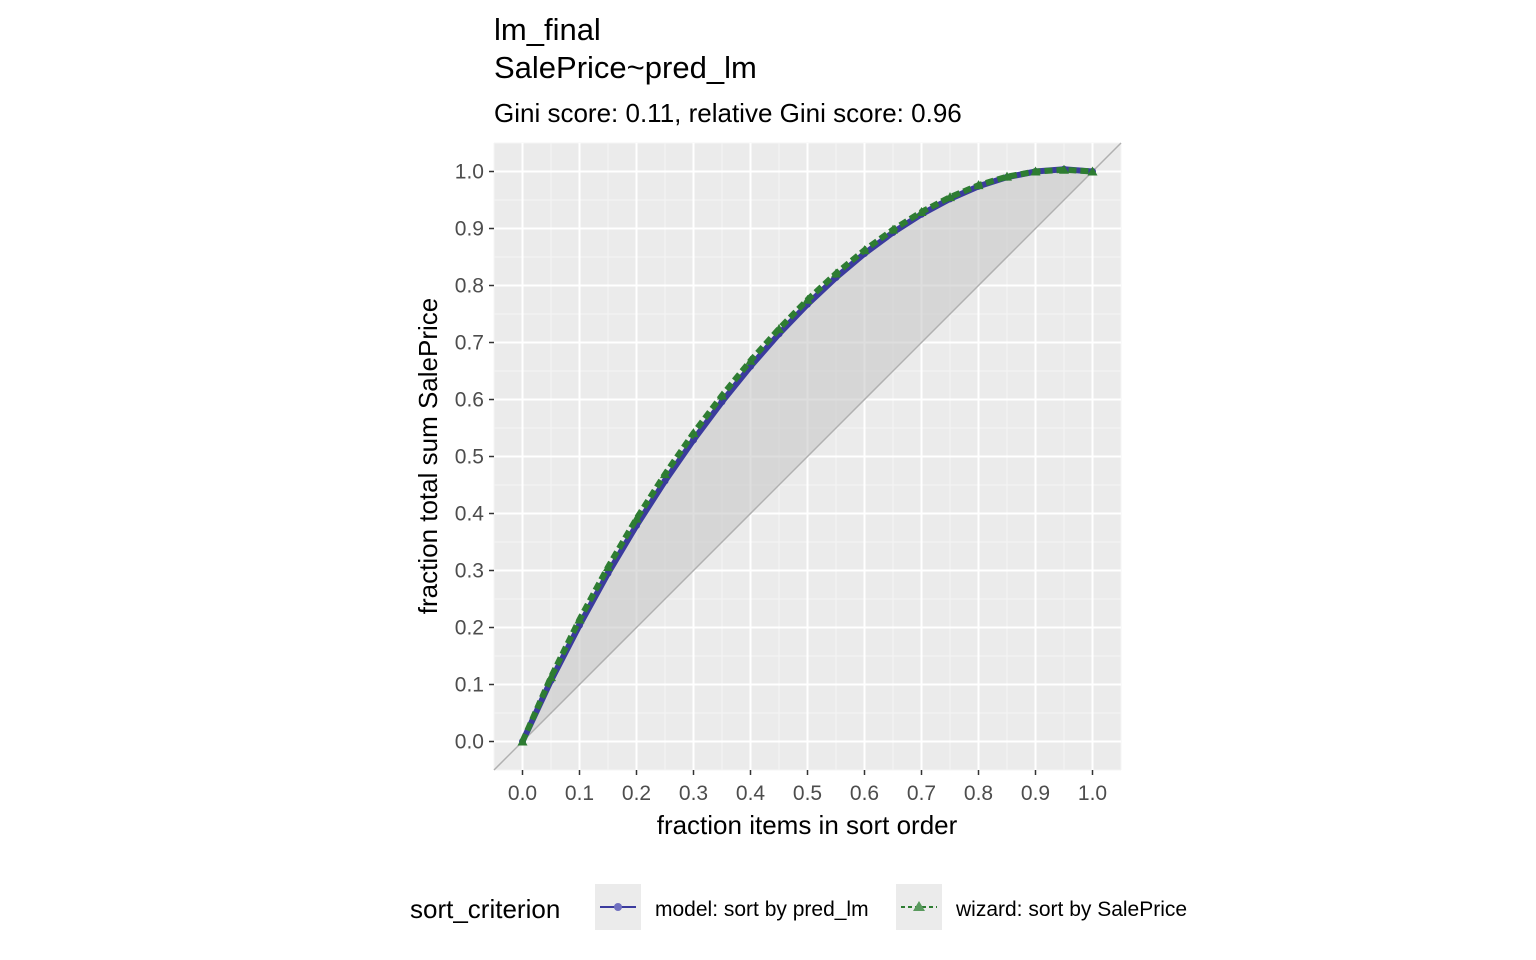 The height and width of the screenshot is (960, 1536). I want to click on legend-label-wizard: wizard: sort by SalePrice, so click(1071, 909).